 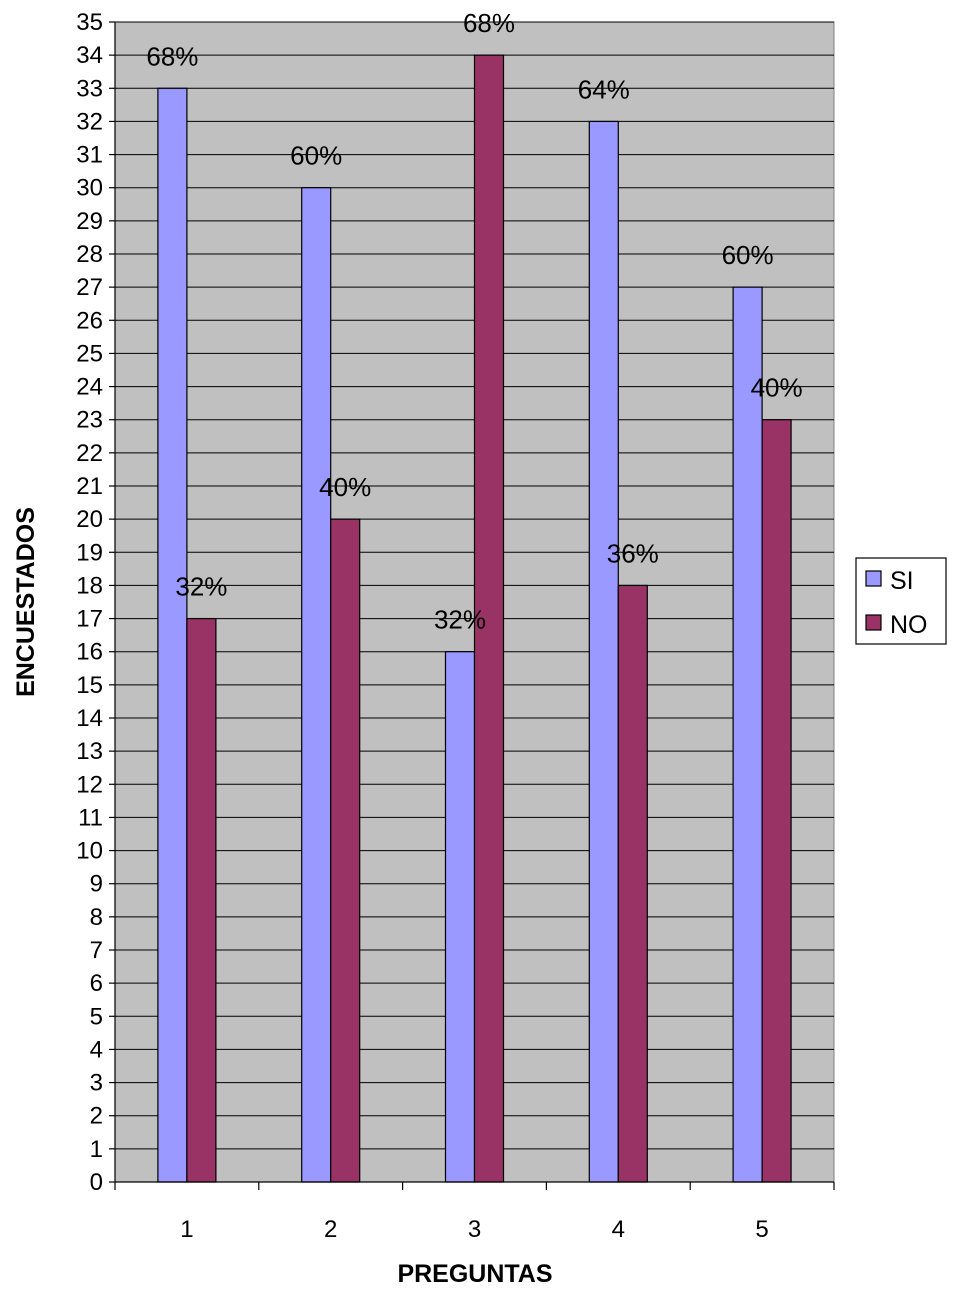 I want to click on y-tick-label: 11, so click(x=90, y=817).